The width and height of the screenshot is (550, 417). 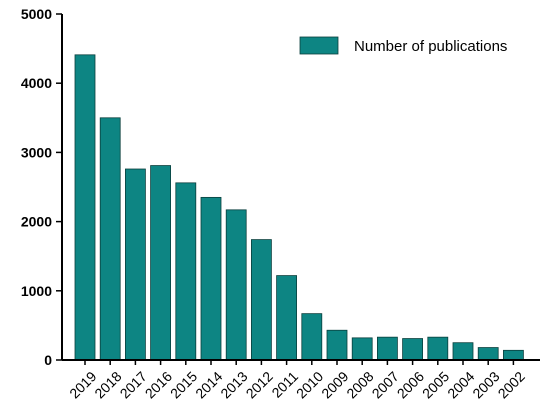 I want to click on legend: Number of publications, so click(x=403, y=45).